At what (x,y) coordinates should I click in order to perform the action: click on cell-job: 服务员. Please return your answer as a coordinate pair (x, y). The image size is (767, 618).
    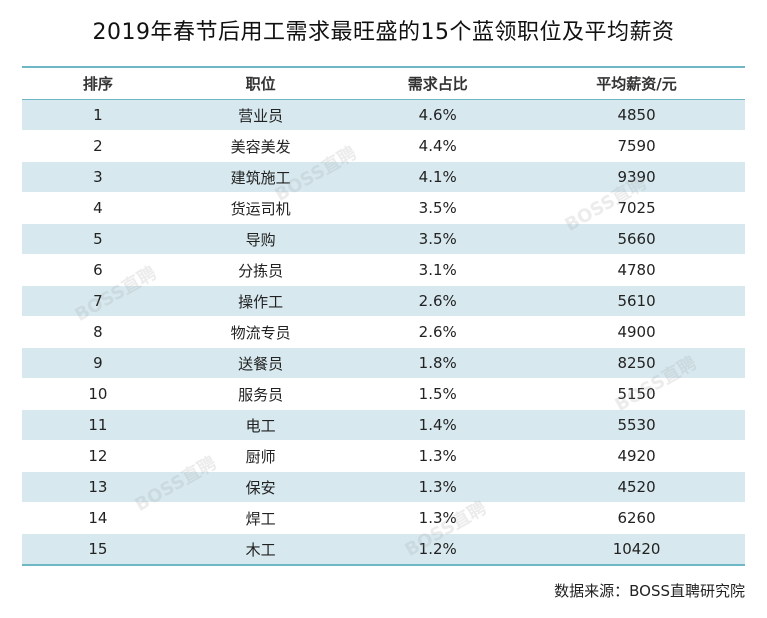
    Looking at the image, I should click on (260, 394).